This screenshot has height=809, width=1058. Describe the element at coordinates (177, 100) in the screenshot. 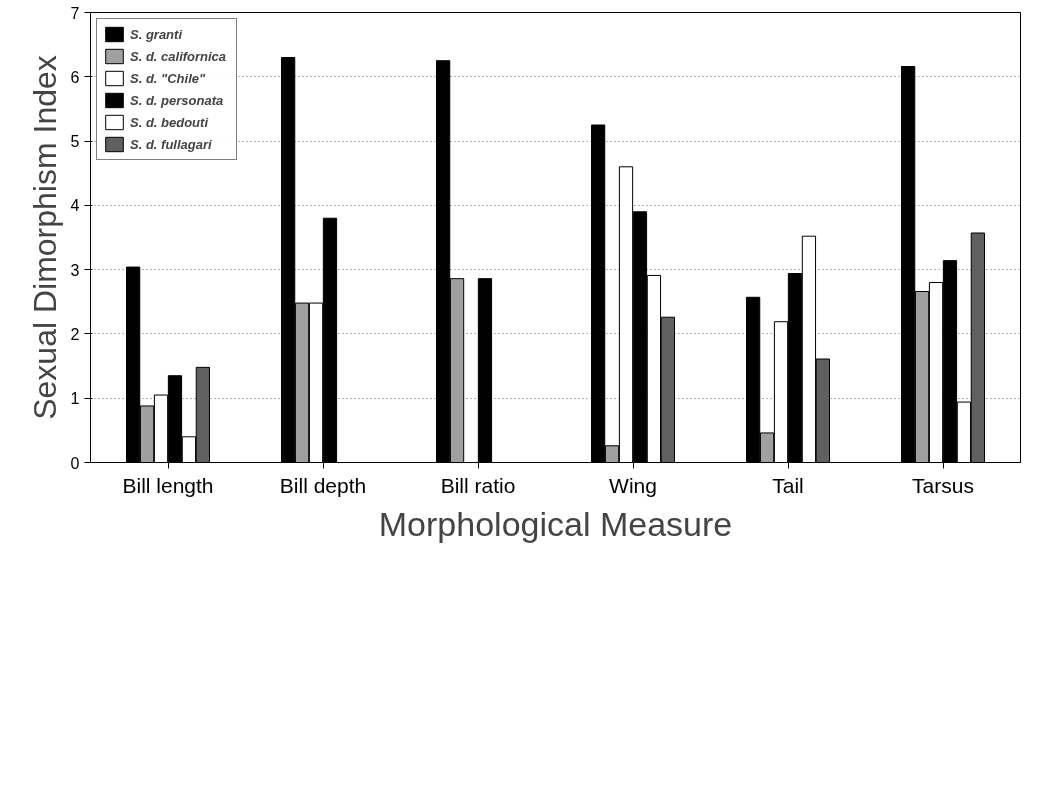

I see `legend-label: S. d. personata` at that location.